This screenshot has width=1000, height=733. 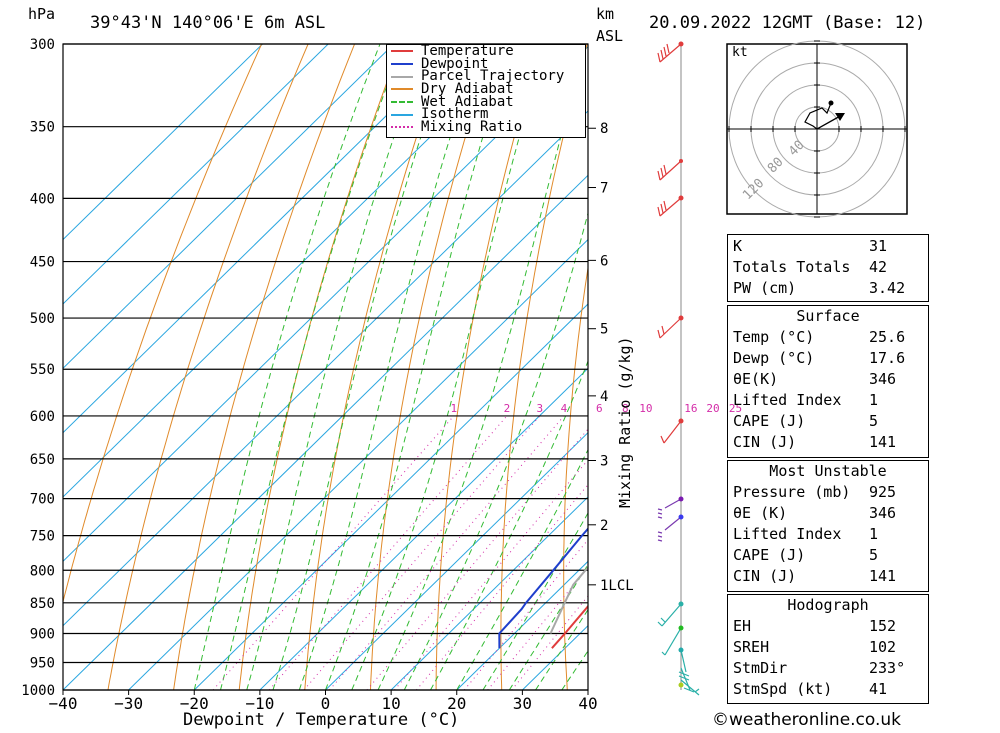 What do you see at coordinates (751, 647) in the screenshot?
I see `hodo-index-label: SREH` at bounding box center [751, 647].